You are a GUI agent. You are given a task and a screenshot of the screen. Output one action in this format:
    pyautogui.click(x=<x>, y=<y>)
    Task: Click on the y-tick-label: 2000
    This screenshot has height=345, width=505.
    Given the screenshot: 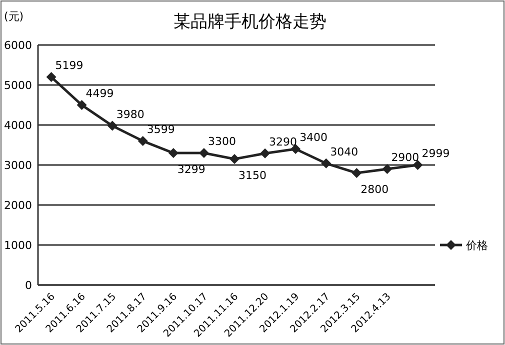 What is the action you would take?
    pyautogui.click(x=18, y=205)
    